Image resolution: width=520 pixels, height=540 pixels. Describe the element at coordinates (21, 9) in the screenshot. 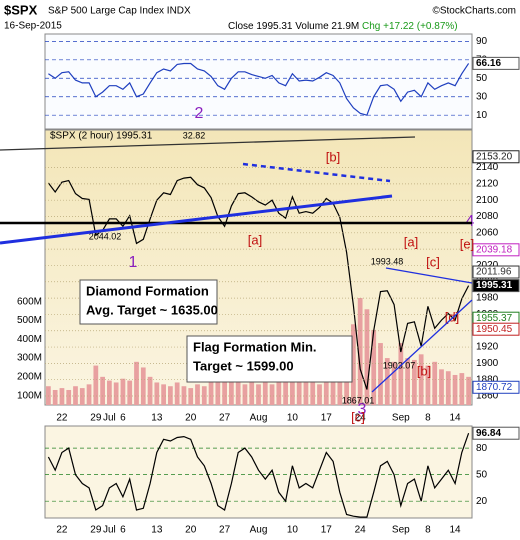

I see `symbol: $SPX` at that location.